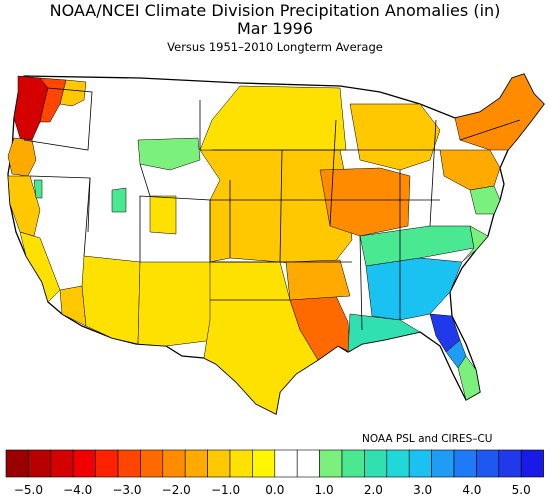 The height and width of the screenshot is (497, 550). Describe the element at coordinates (373, 490) in the screenshot. I see `color-bar-tick-label: 2.0` at that location.